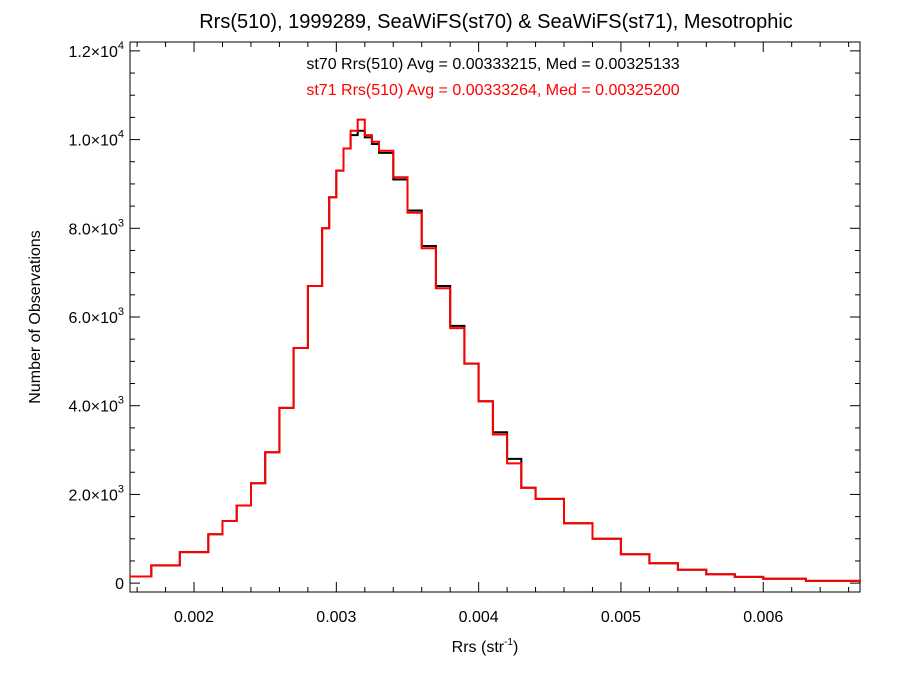 Image resolution: width=900 pixels, height=675 pixels. Describe the element at coordinates (515, 647) in the screenshot. I see `x-axis-label-suffix: )` at that location.